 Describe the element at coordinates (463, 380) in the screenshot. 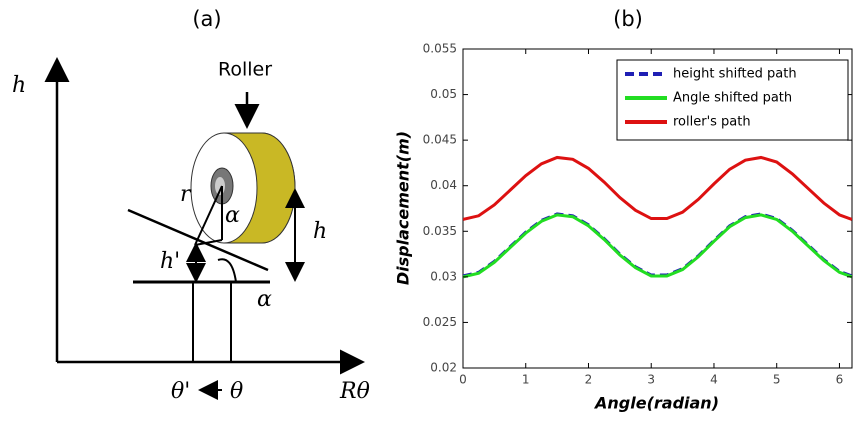

I see `x-tick-label: 0` at that location.